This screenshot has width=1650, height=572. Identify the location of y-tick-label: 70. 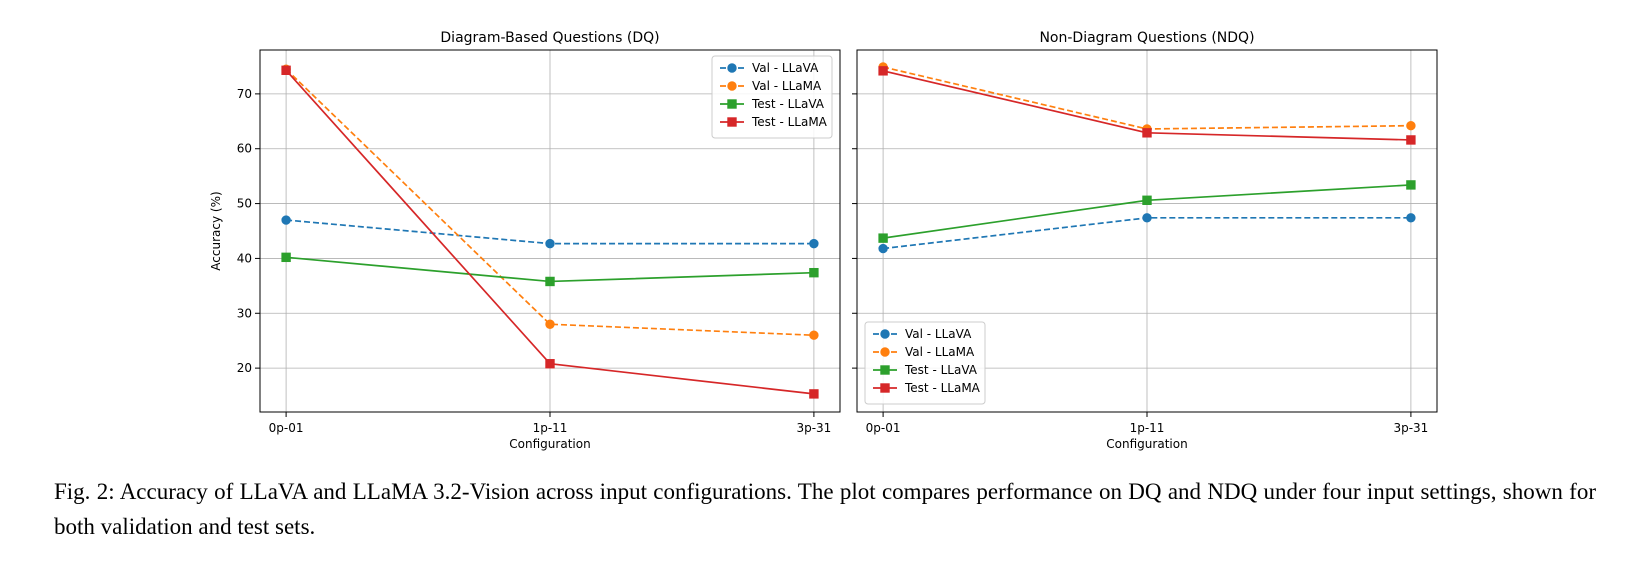
(244, 94).